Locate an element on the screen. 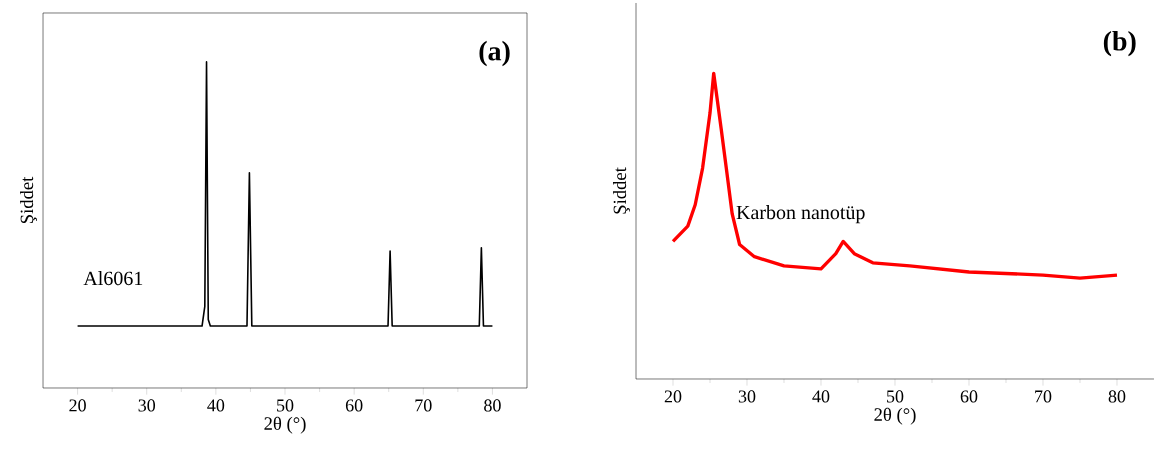 Image resolution: width=1157 pixels, height=457 pixels. annotation: Karbon nanotüp is located at coordinates (800, 214).